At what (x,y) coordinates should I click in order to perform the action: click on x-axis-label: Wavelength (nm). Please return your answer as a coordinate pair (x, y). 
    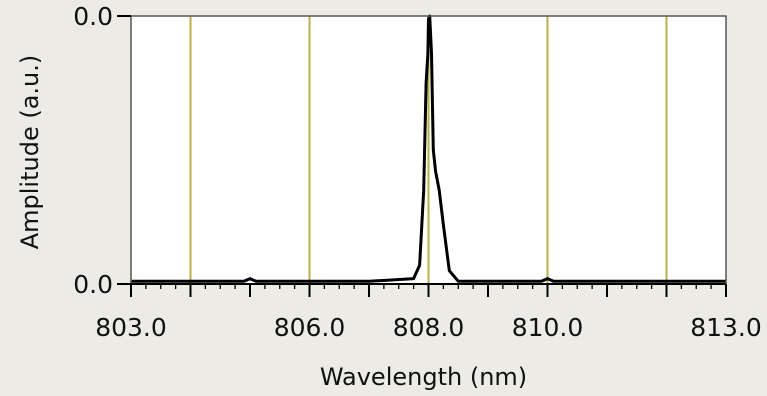
    Looking at the image, I should click on (423, 377).